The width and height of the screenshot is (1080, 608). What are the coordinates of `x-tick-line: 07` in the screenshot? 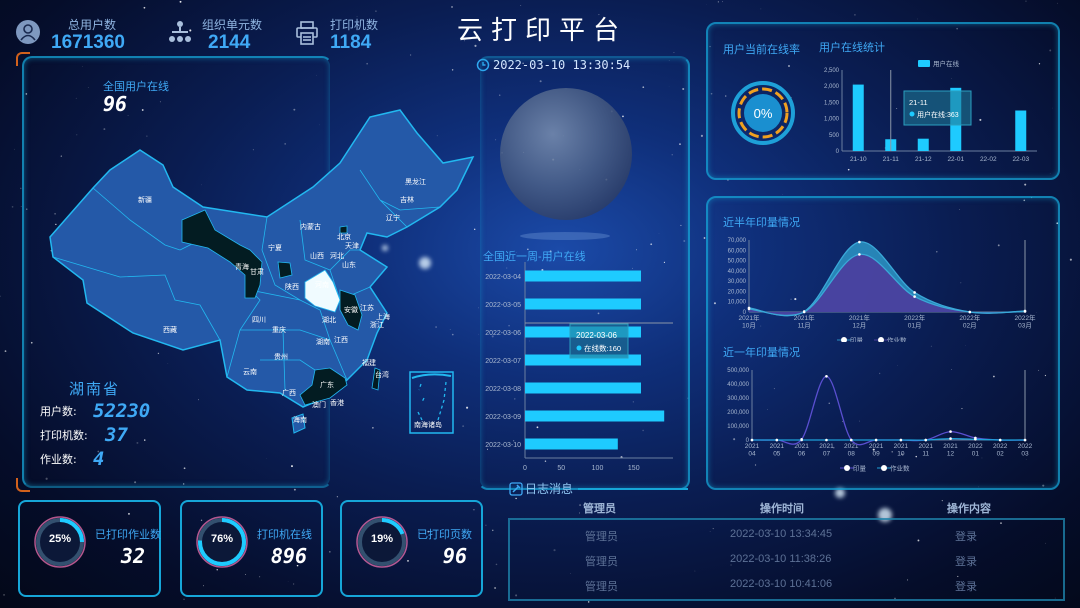 It's located at (827, 454).